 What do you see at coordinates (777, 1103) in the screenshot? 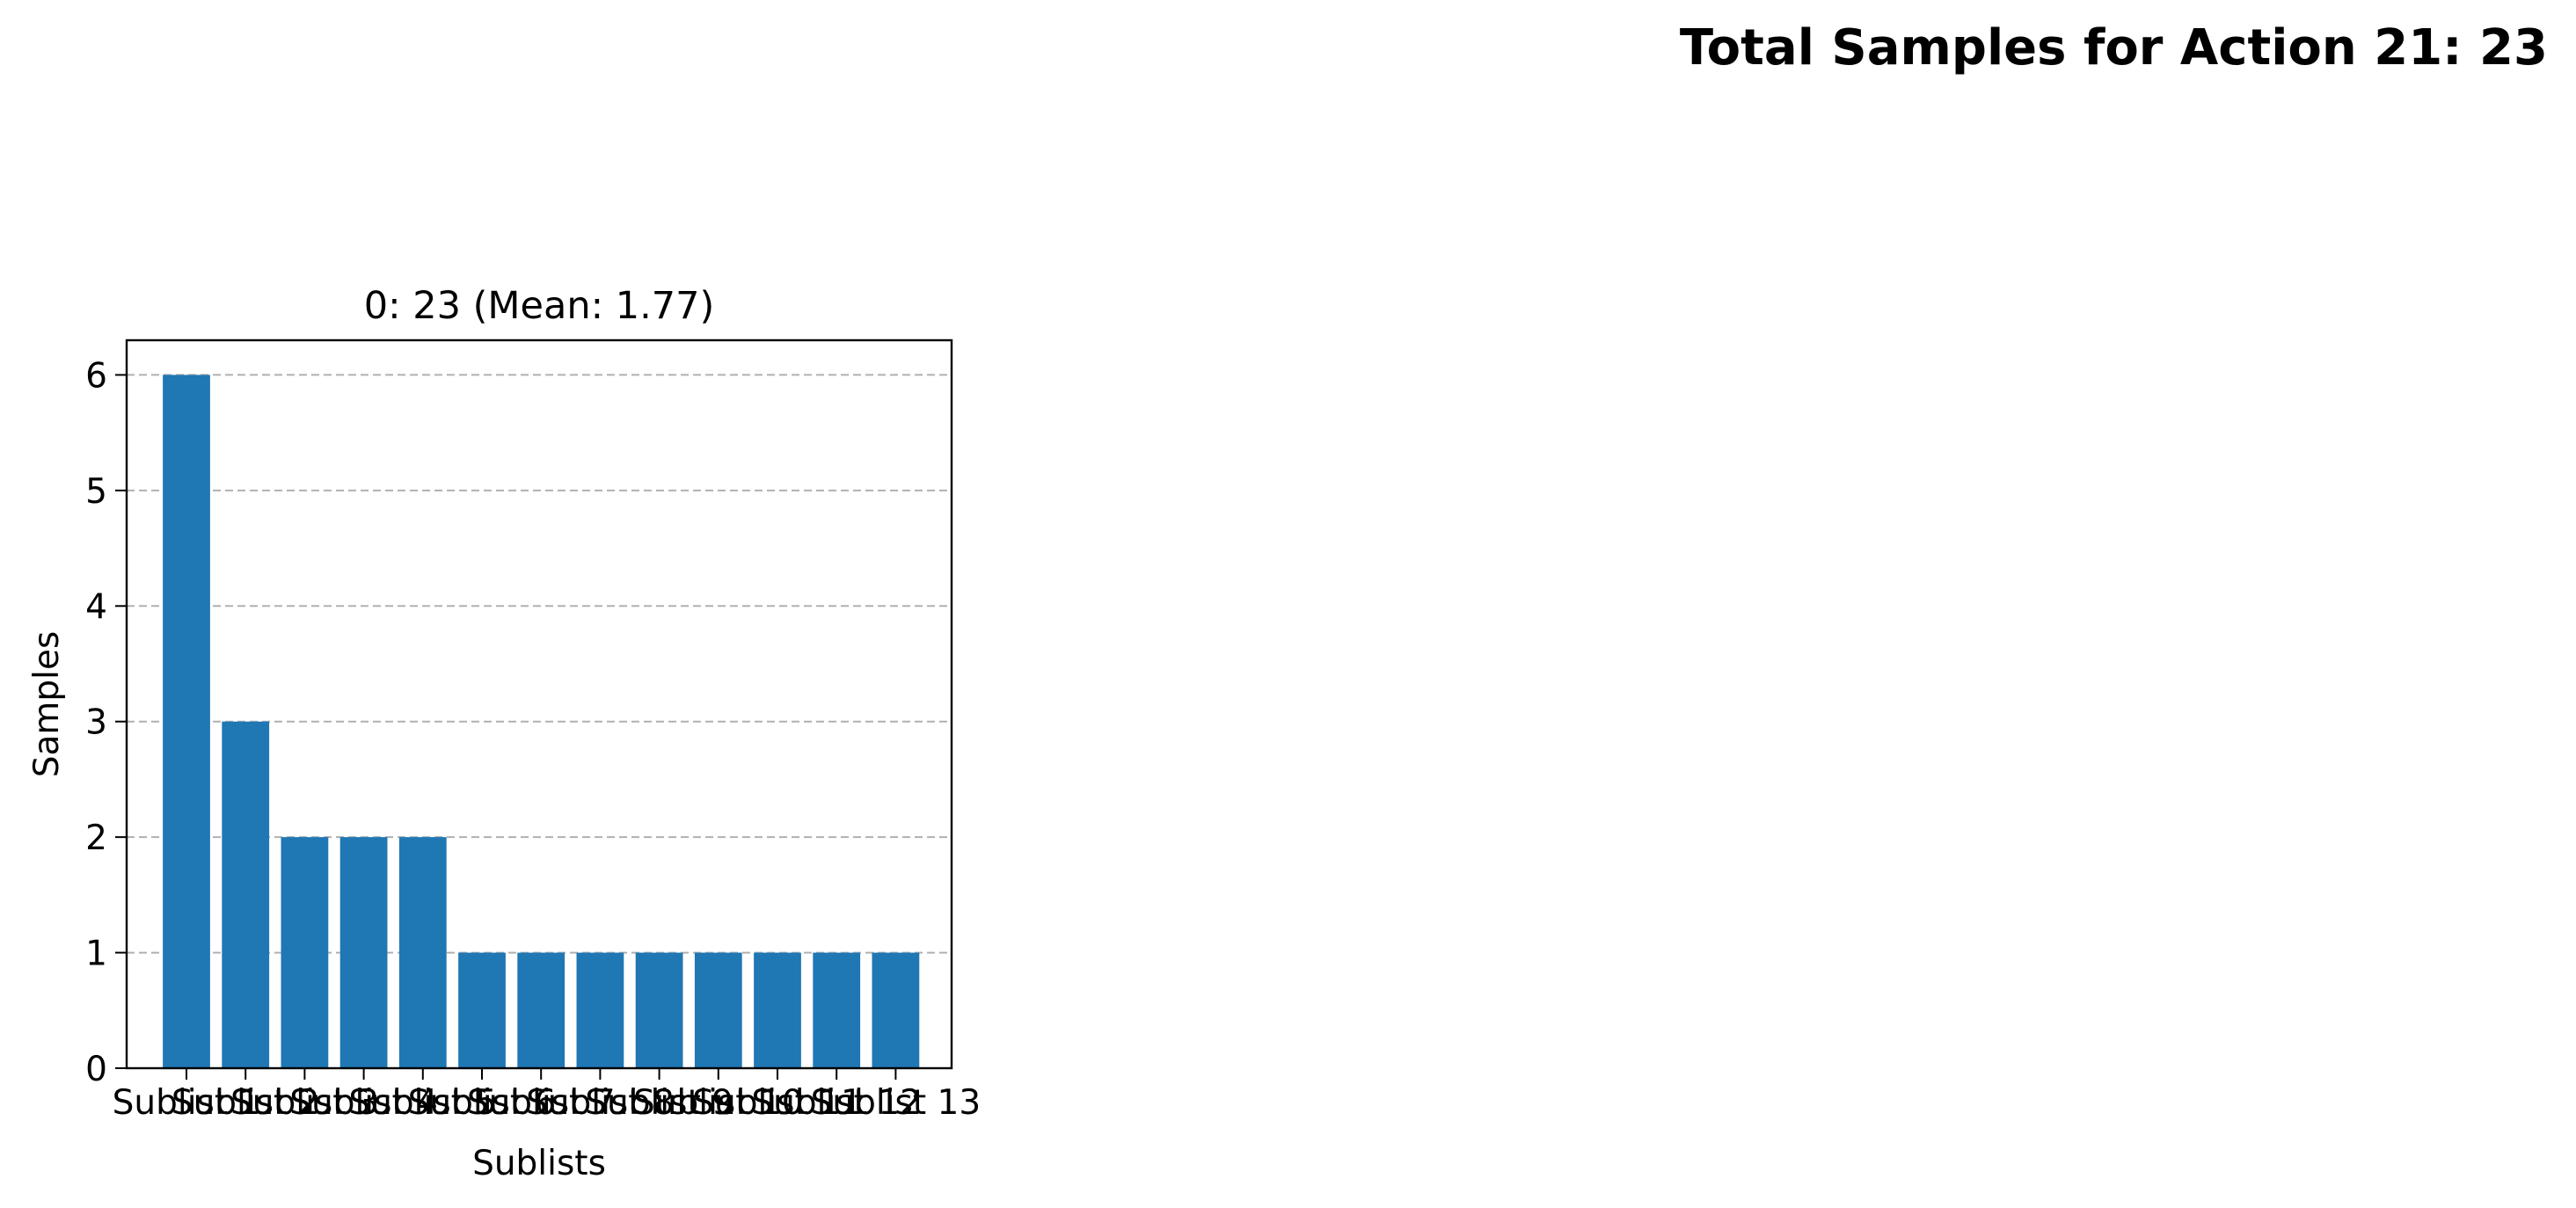
I see `x-tick-label: Sublist 11` at bounding box center [777, 1103].